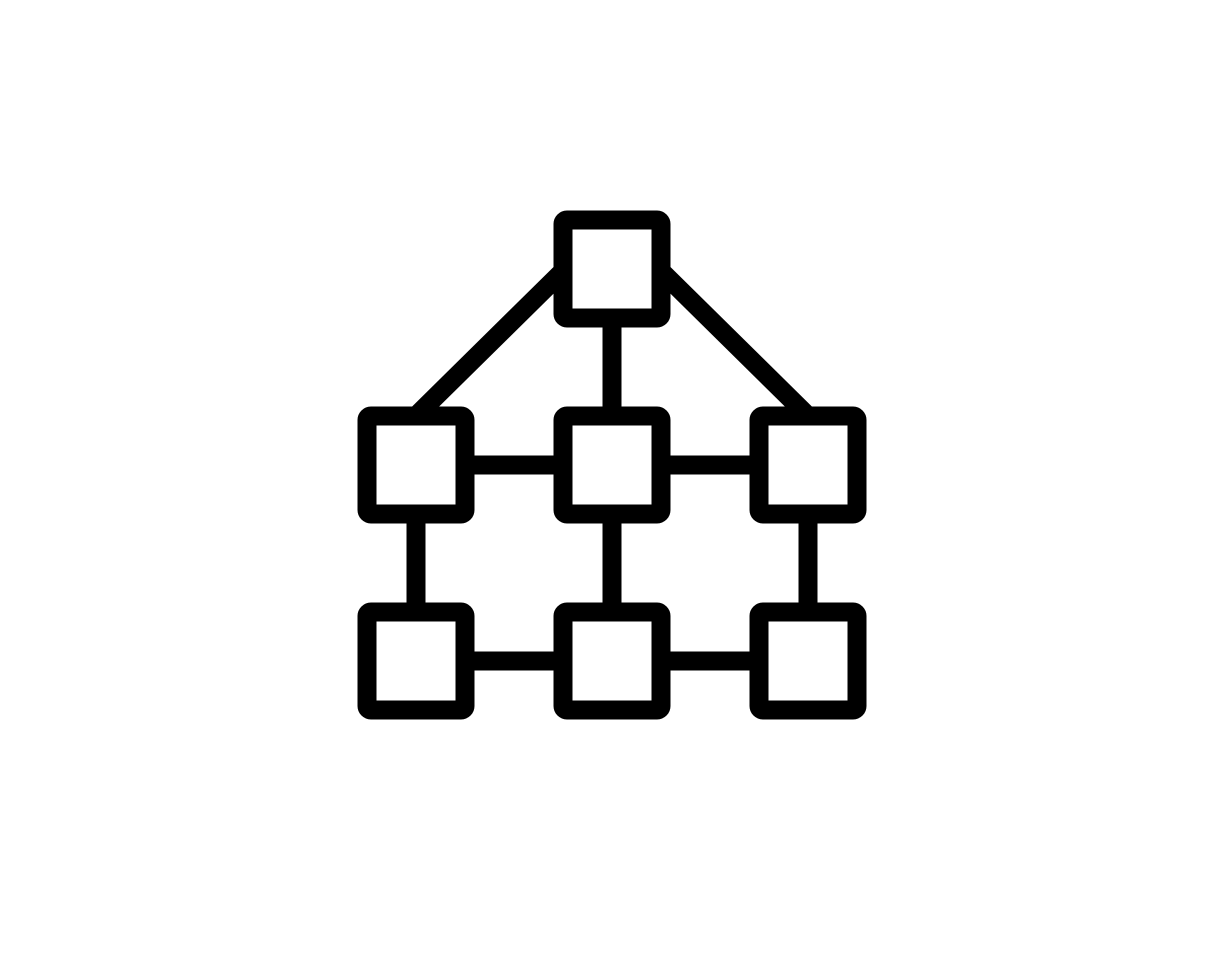  What do you see at coordinates (808, 661) in the screenshot?
I see `node-box-bottom-right` at bounding box center [808, 661].